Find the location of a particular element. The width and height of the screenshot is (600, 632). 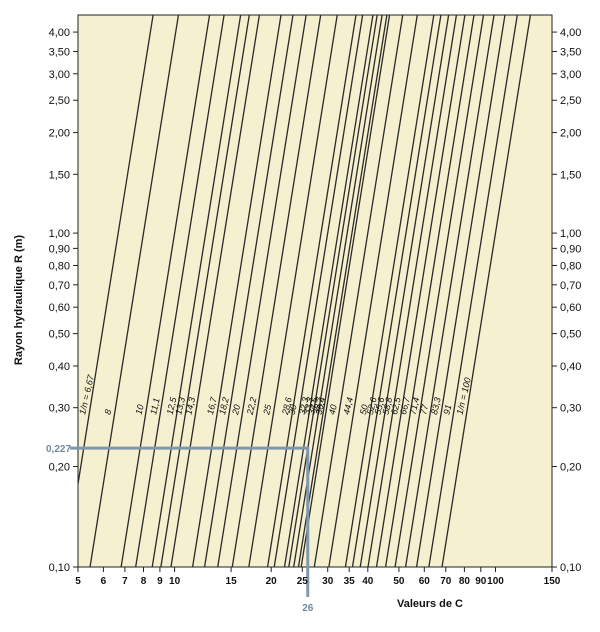

curve-label: 40 is located at coordinates (333, 410).